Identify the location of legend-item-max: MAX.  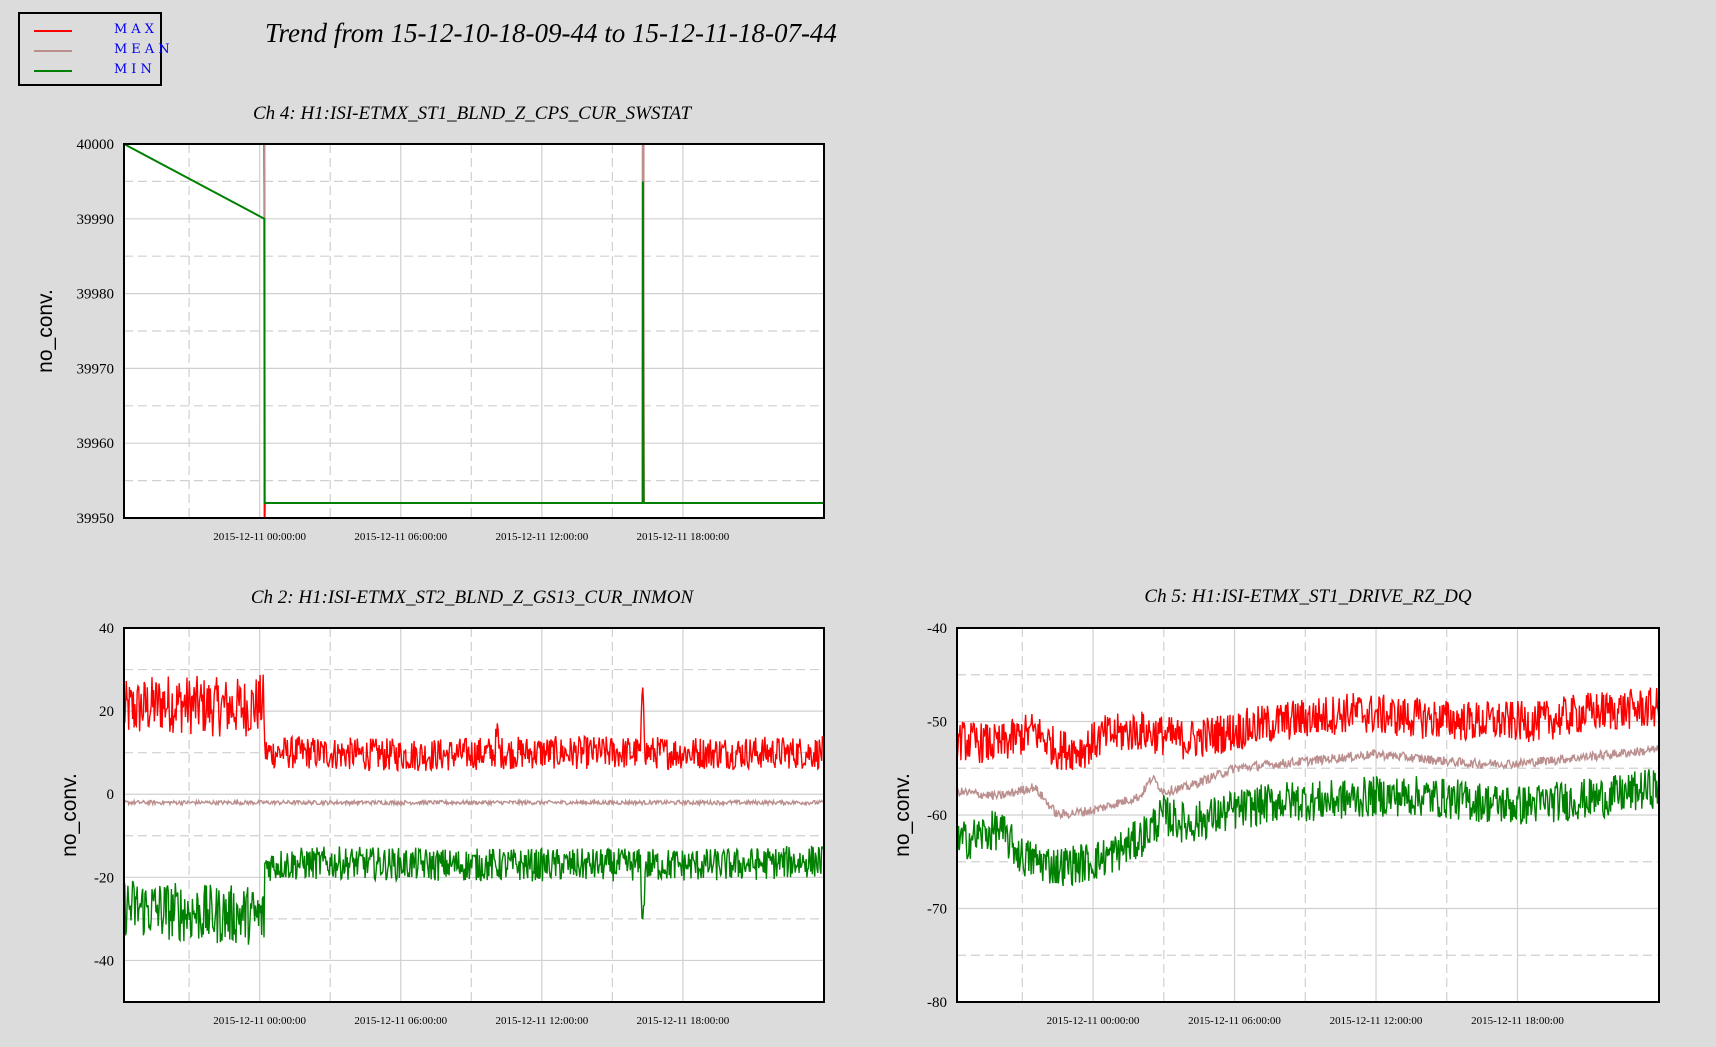
(95, 30).